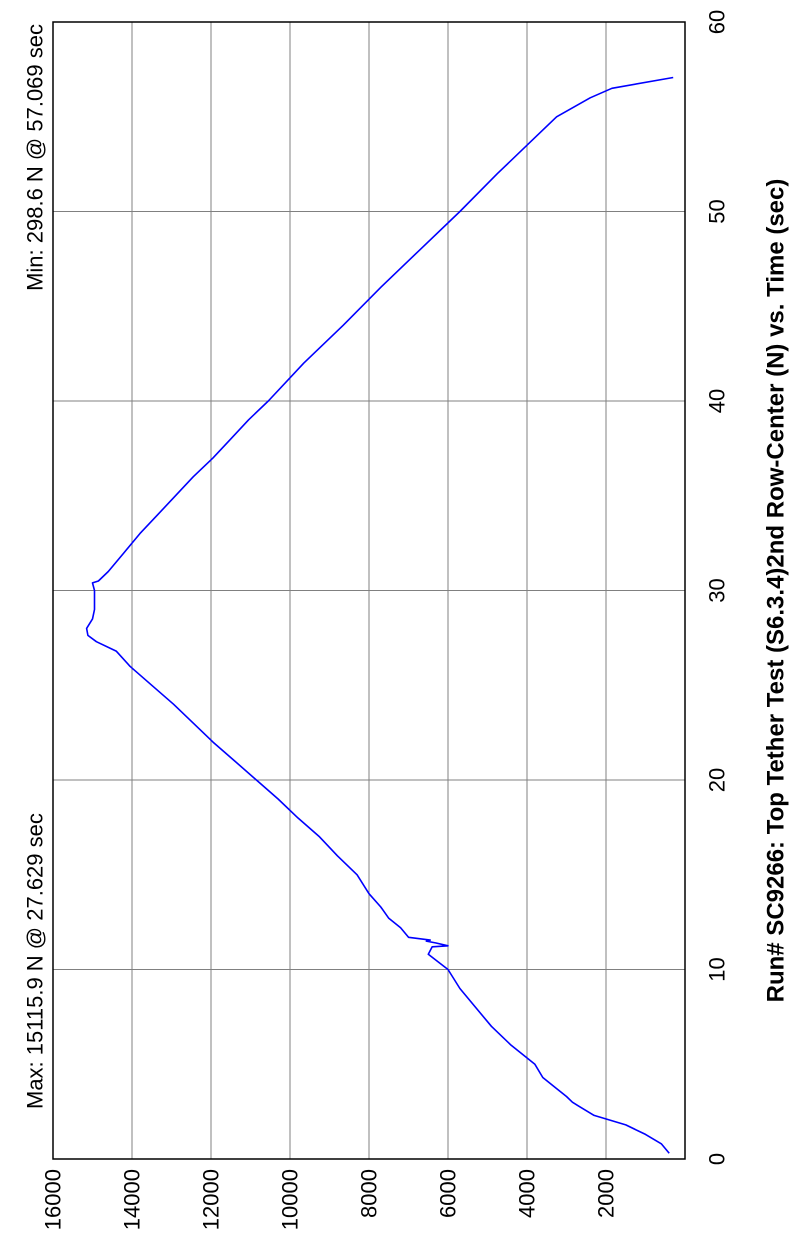  What do you see at coordinates (448, 1193) in the screenshot?
I see `y-tick-label: 6000` at bounding box center [448, 1193].